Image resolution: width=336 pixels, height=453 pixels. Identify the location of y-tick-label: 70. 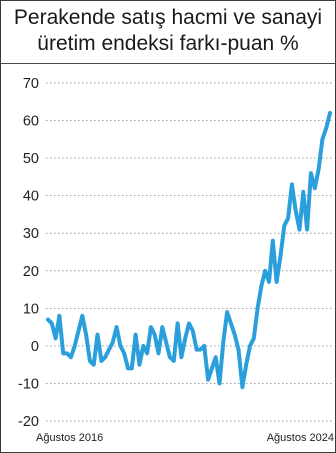
(31, 84).